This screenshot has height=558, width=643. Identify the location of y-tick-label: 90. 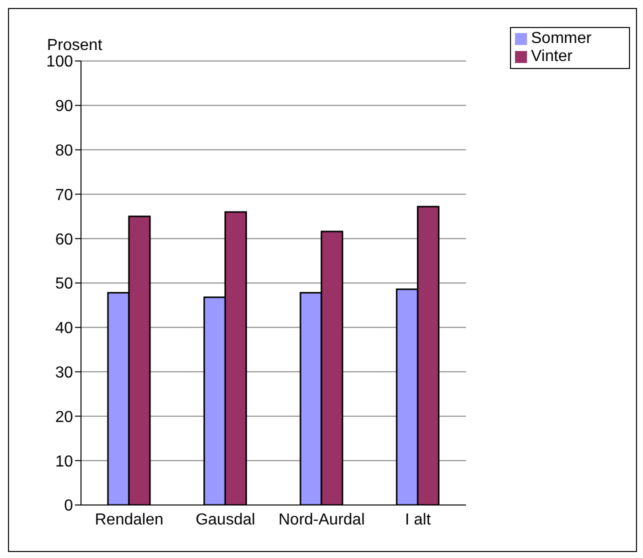
(64, 107).